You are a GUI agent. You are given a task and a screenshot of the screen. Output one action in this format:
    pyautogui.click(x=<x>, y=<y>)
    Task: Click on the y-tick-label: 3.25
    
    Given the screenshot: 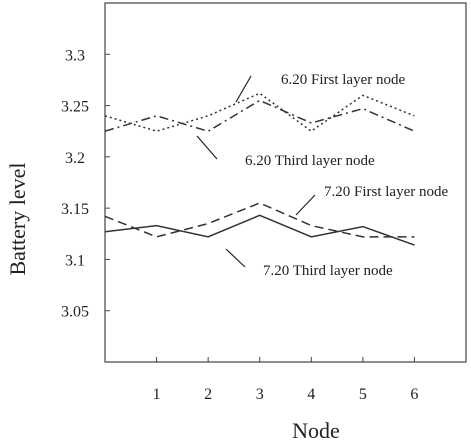 What is the action you would take?
    pyautogui.click(x=75, y=107)
    